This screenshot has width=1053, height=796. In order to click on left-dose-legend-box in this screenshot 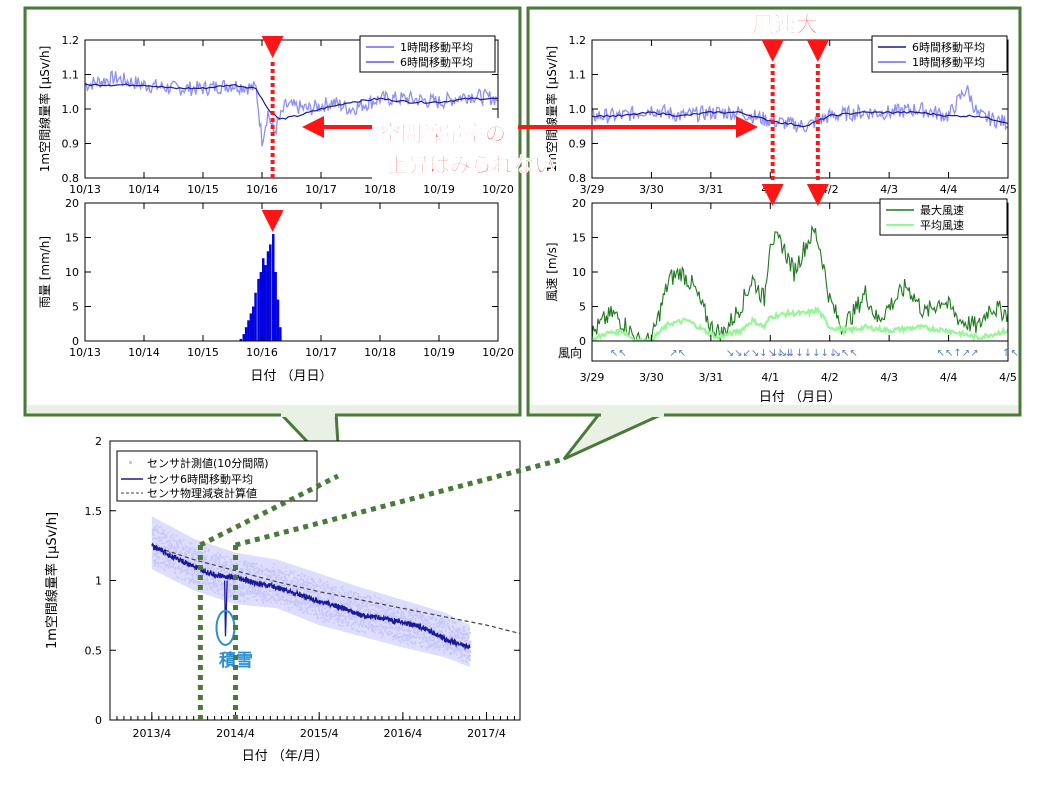, I will do `click(427, 54)`.